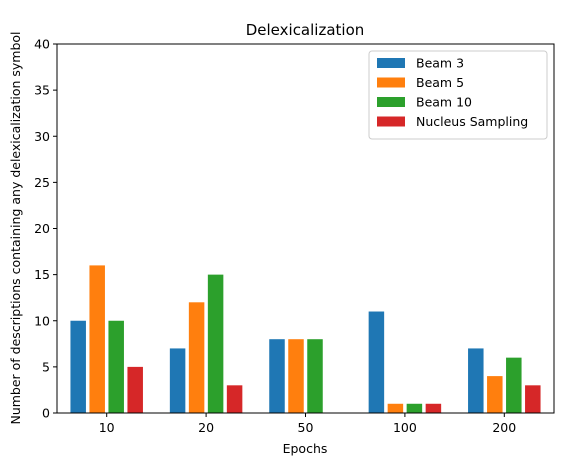 Image resolution: width=562 pixels, height=466 pixels. What do you see at coordinates (305, 448) in the screenshot?
I see `x-axis-title: Epochs` at bounding box center [305, 448].